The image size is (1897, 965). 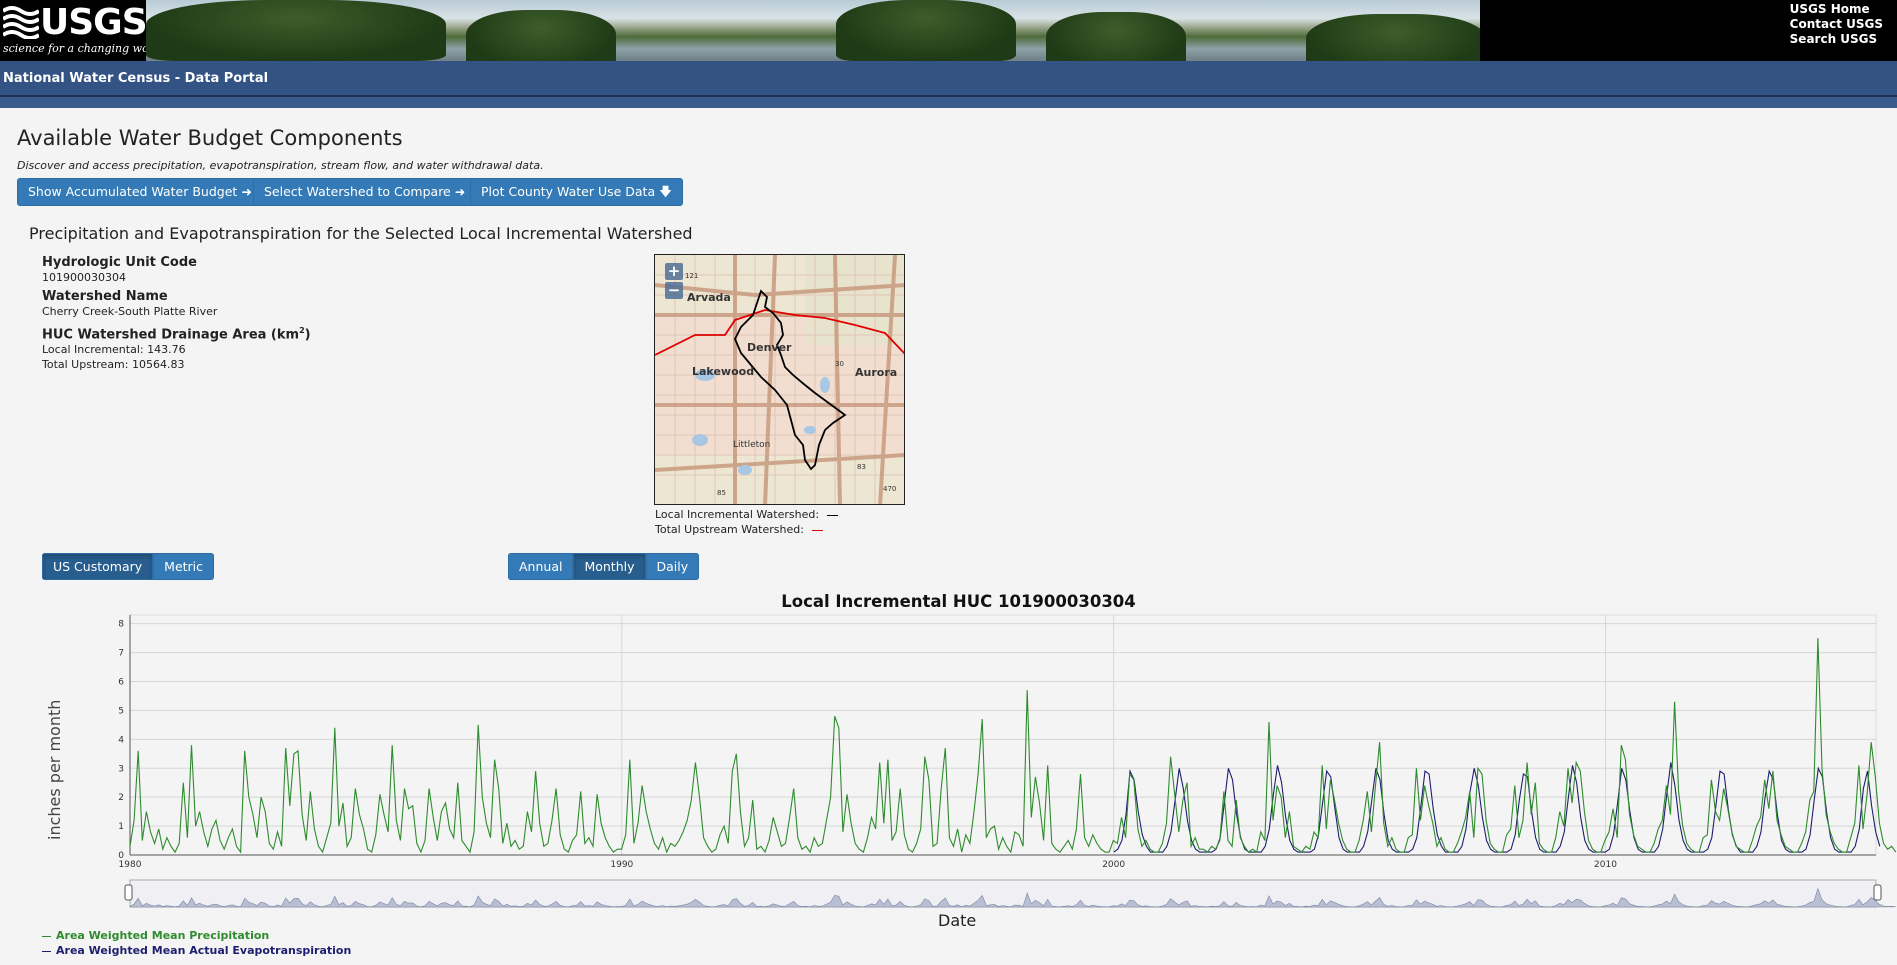 What do you see at coordinates (674, 271) in the screenshot?
I see `zoom-in-button: +` at bounding box center [674, 271].